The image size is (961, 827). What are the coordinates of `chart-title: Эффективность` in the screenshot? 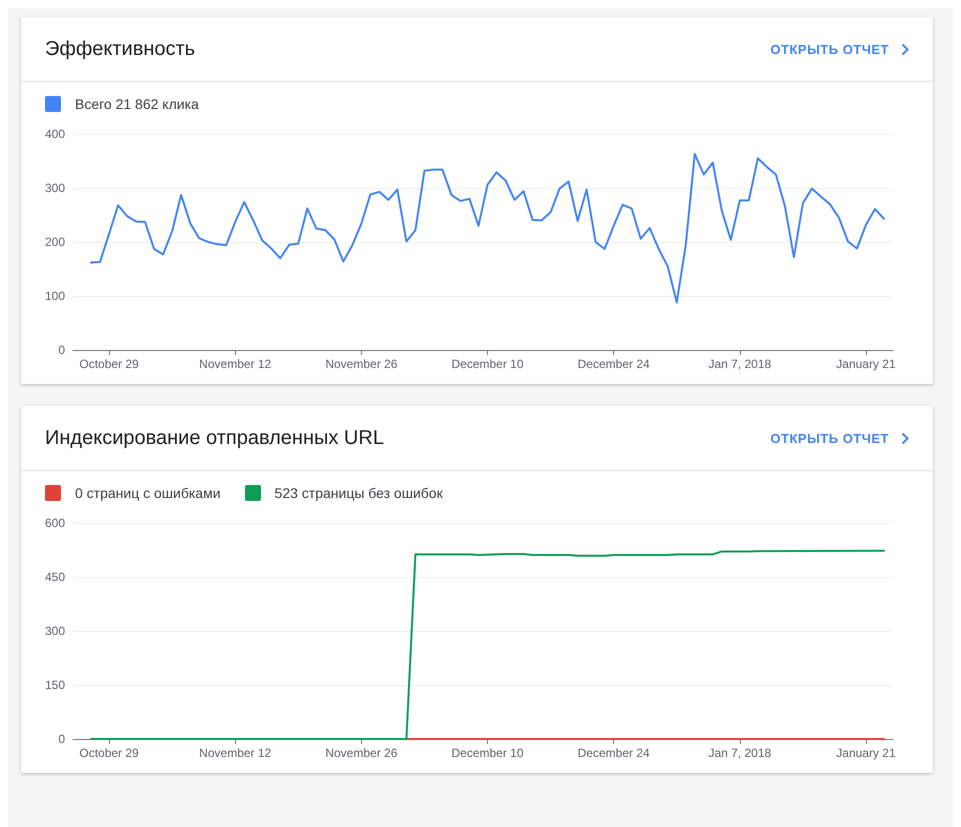 It's located at (120, 49).